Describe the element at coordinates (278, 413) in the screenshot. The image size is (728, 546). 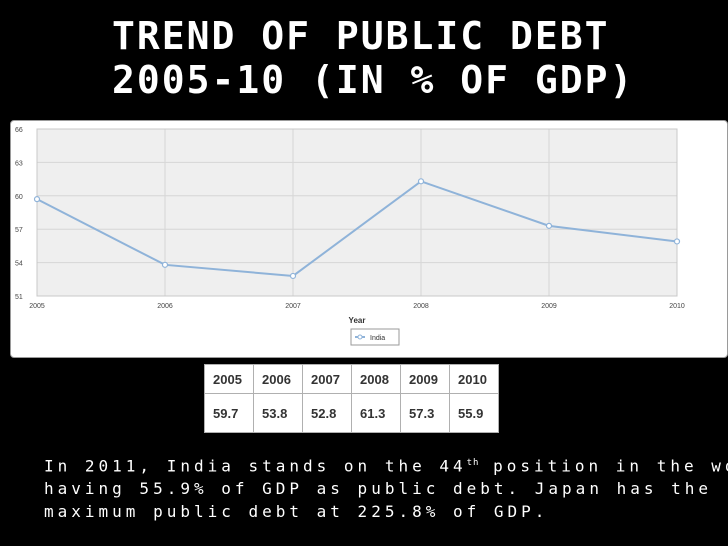
I see `table-cell-value: 53.8` at that location.